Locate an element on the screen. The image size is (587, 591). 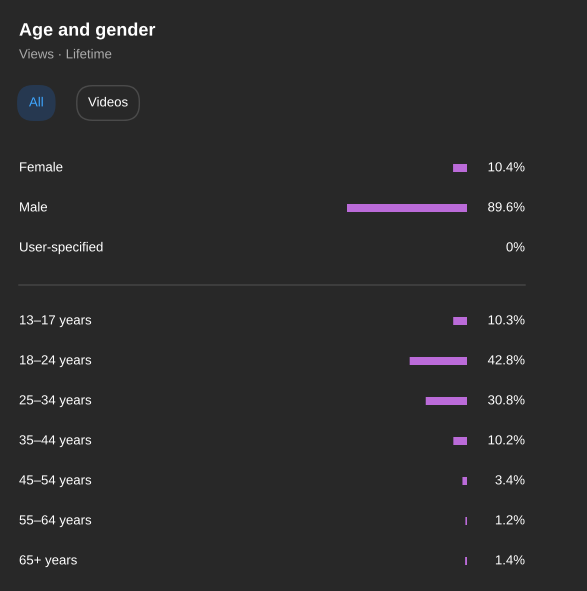
y-tick-label: 35–44 years is located at coordinates (56, 441).